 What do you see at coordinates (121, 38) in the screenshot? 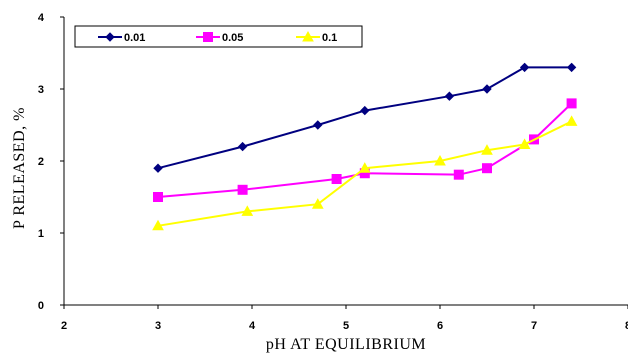
I see `legend-item-0.01: 0.01` at bounding box center [121, 38].